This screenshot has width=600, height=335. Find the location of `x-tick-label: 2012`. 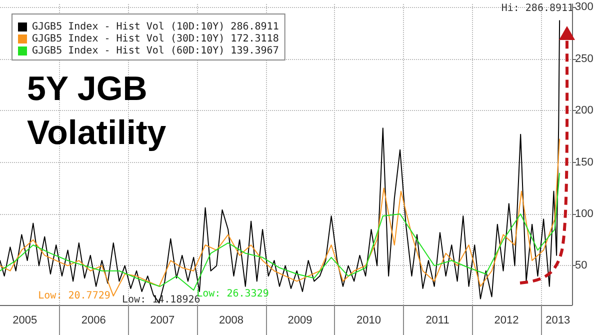

x-tick-label: 2012 is located at coordinates (506, 320).